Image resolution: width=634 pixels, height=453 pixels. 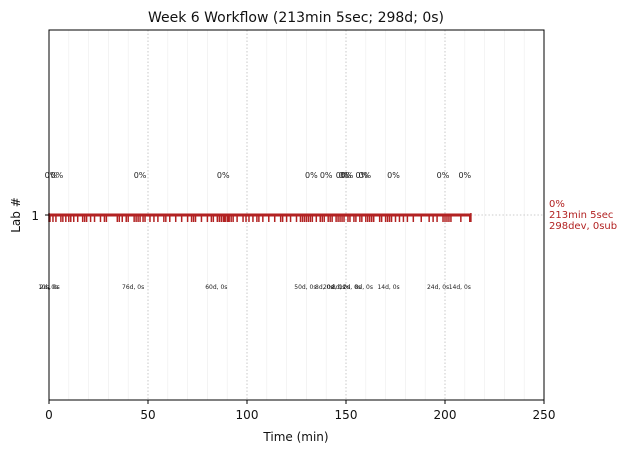 What do you see at coordinates (16, 215) in the screenshot?
I see `y-axis-label: Lab #` at bounding box center [16, 215].